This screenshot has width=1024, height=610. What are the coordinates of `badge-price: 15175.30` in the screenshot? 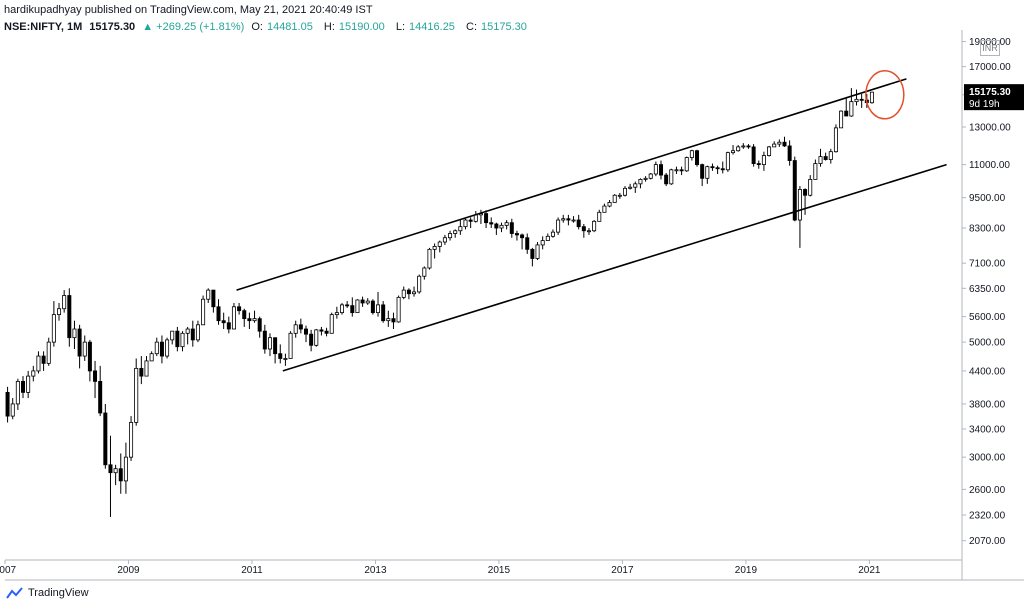 It's located at (990, 92).